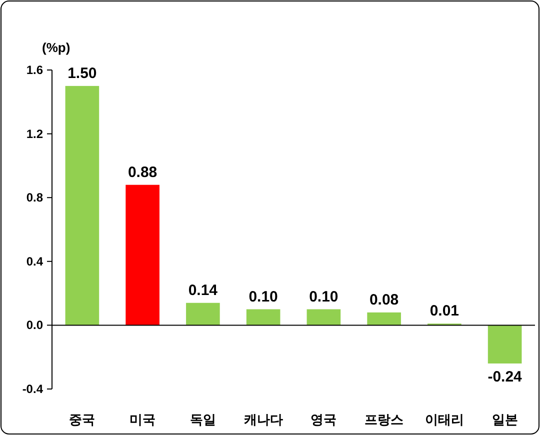  I want to click on y-tick-label: 1.6, so click(35, 70).